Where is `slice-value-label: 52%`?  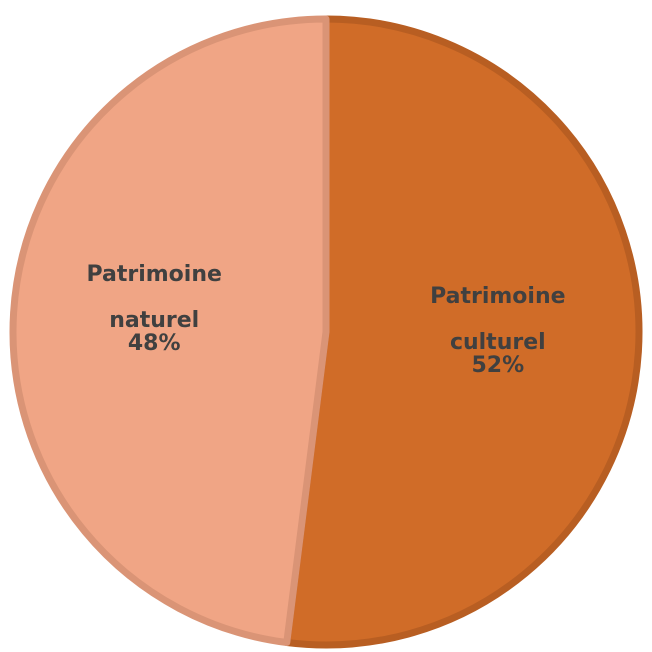 slice-value-label: 52% is located at coordinates (497, 365).